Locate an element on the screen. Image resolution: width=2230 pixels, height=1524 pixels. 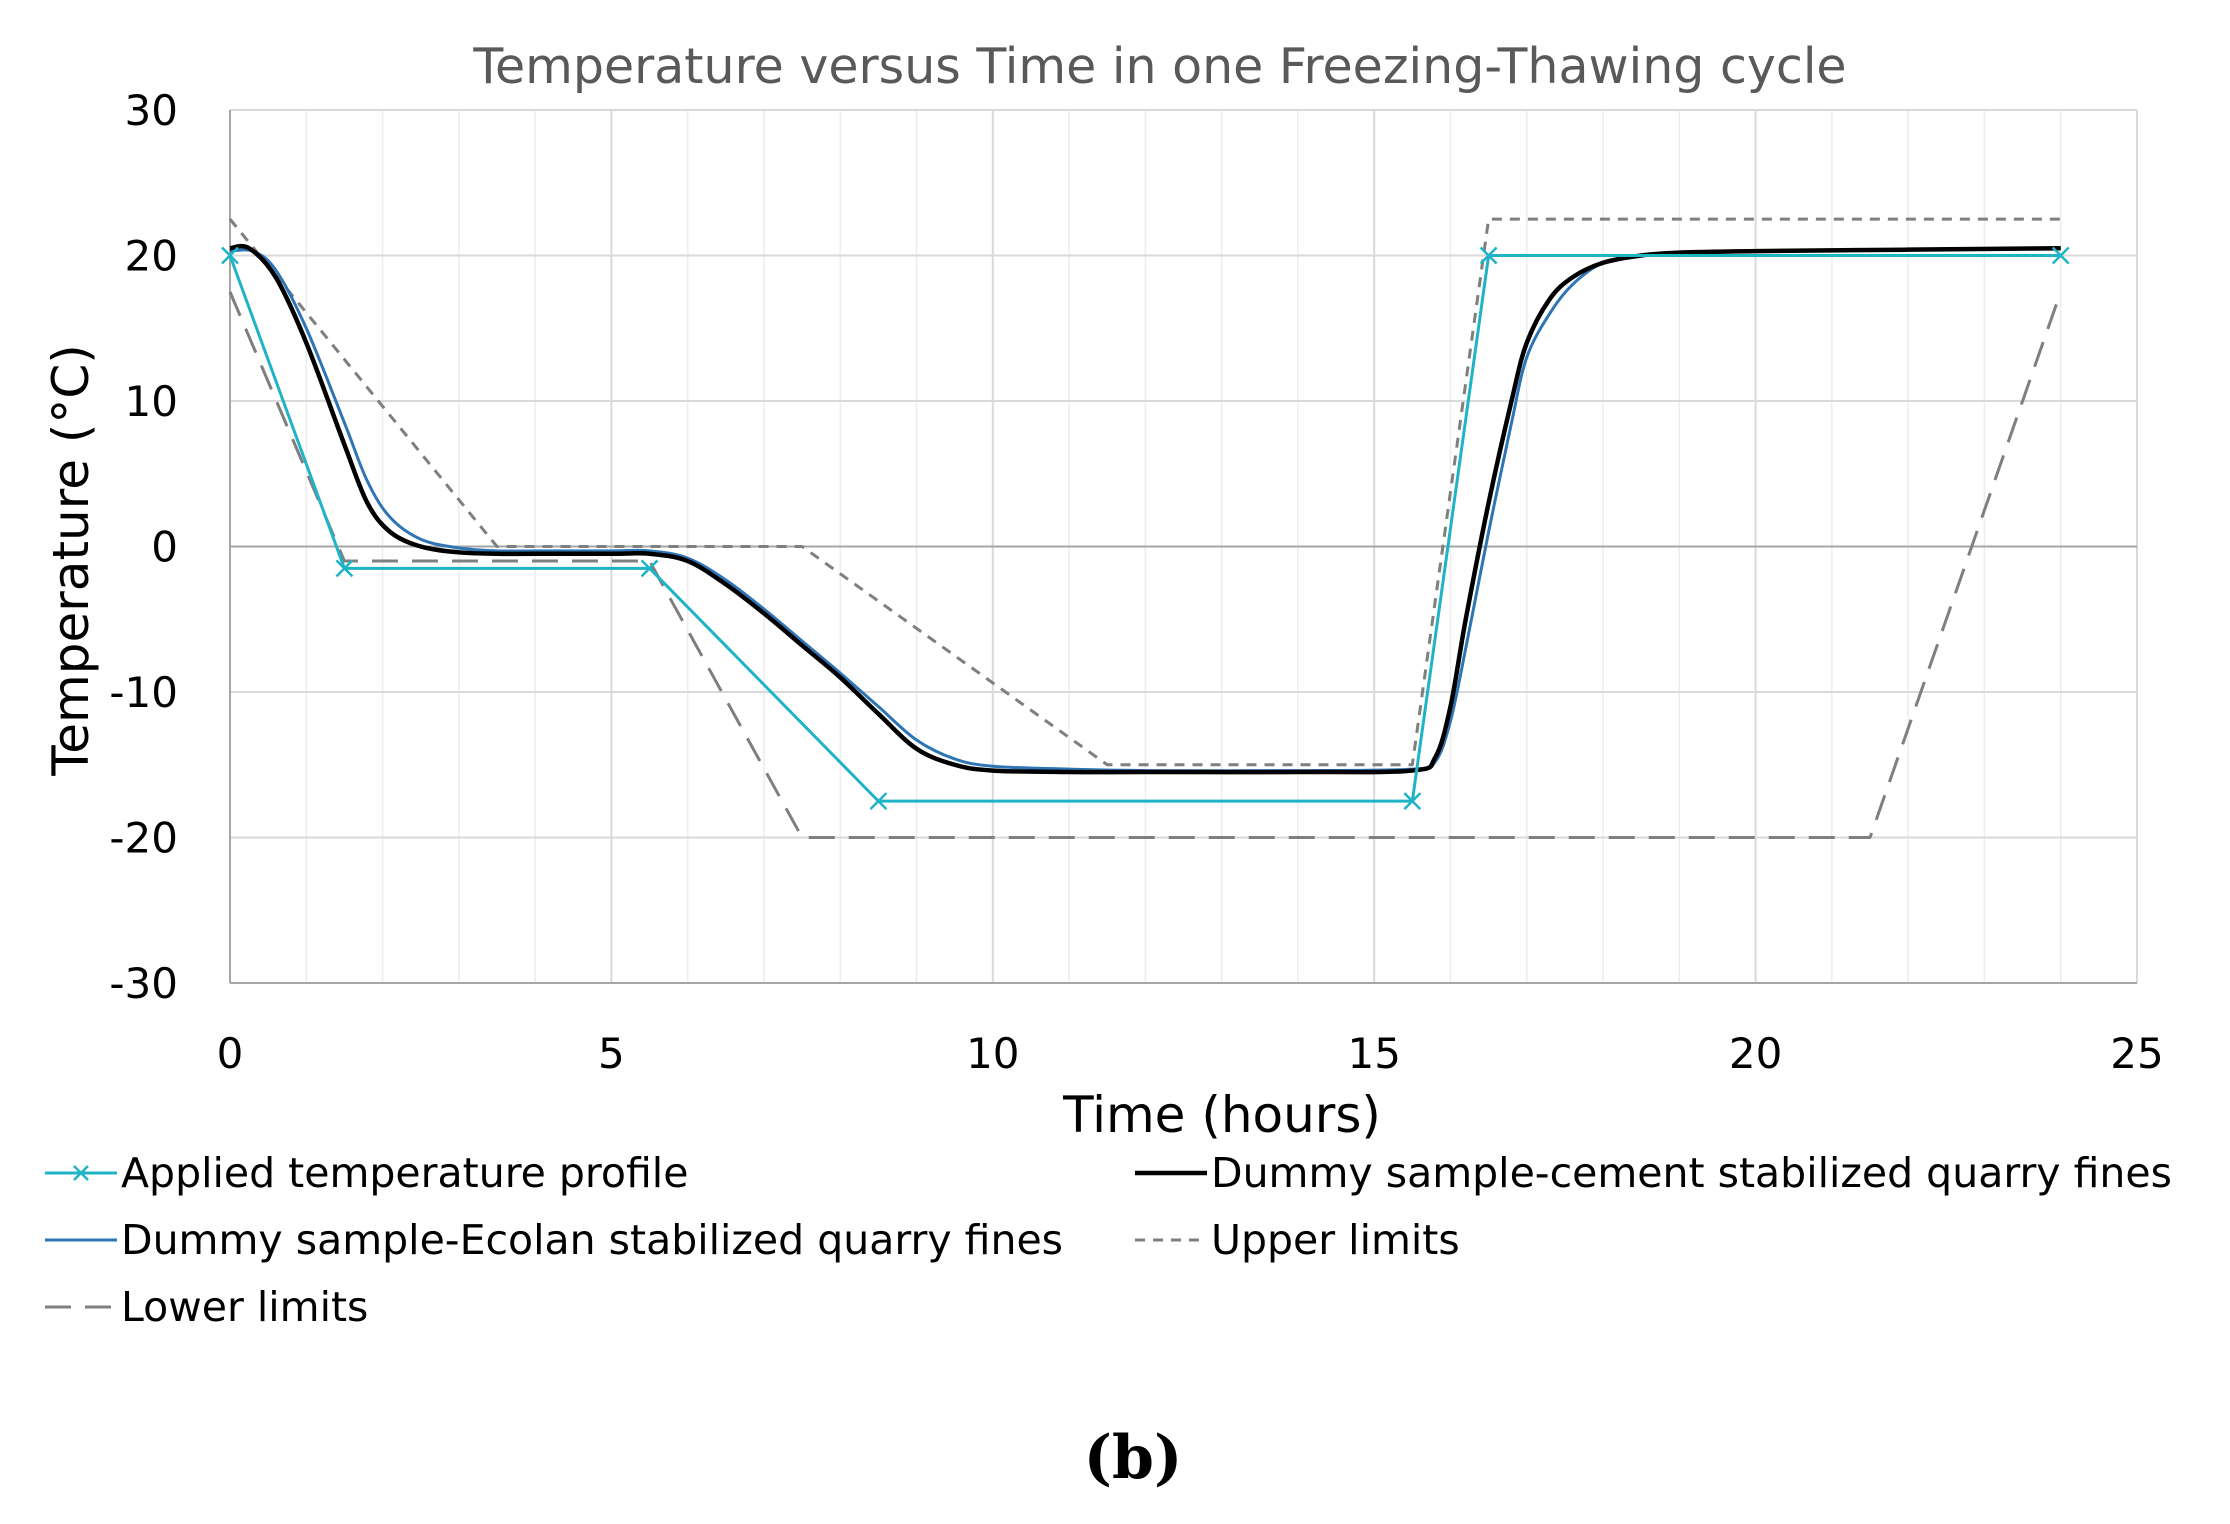
x-axis-label: Time (hours) is located at coordinates (1221, 1115).